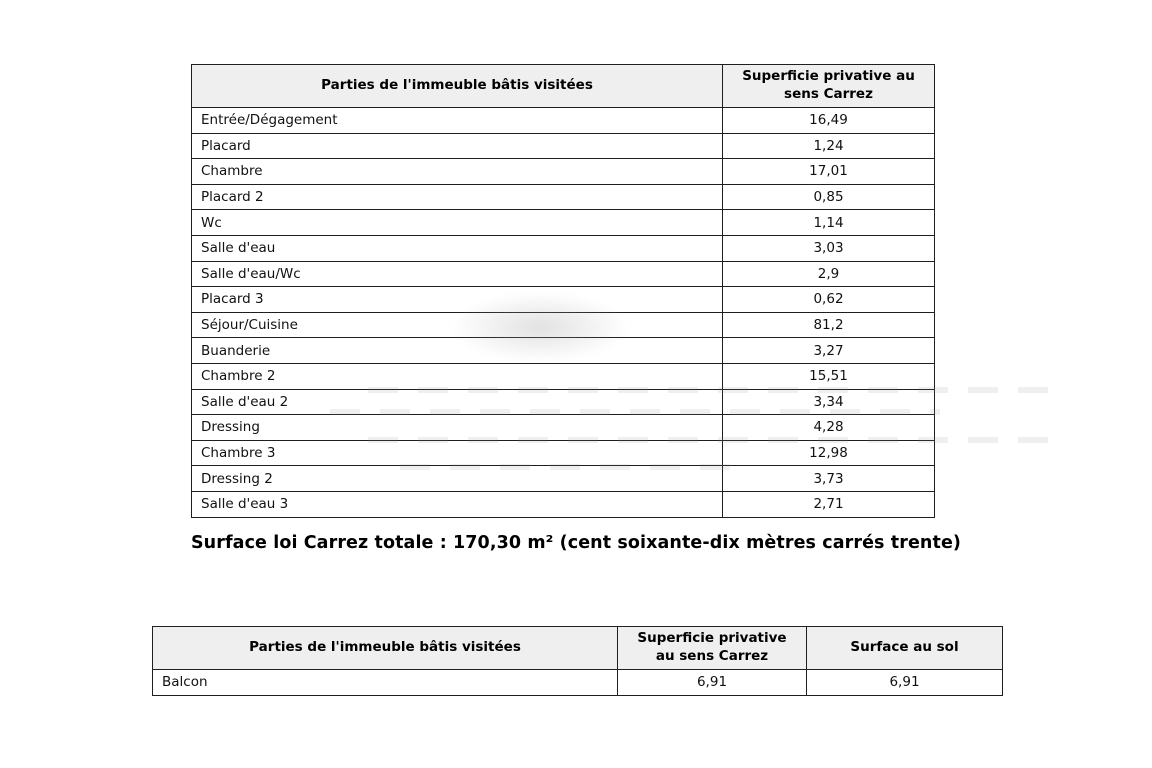 The width and height of the screenshot is (1152, 768). I want to click on room-name: Salle d'eau 3, so click(457, 504).